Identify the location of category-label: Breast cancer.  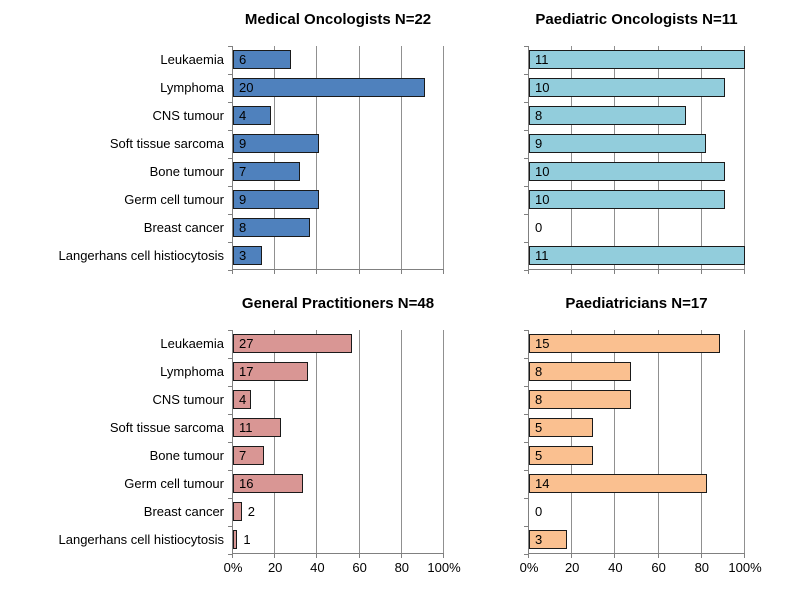
(183, 227).